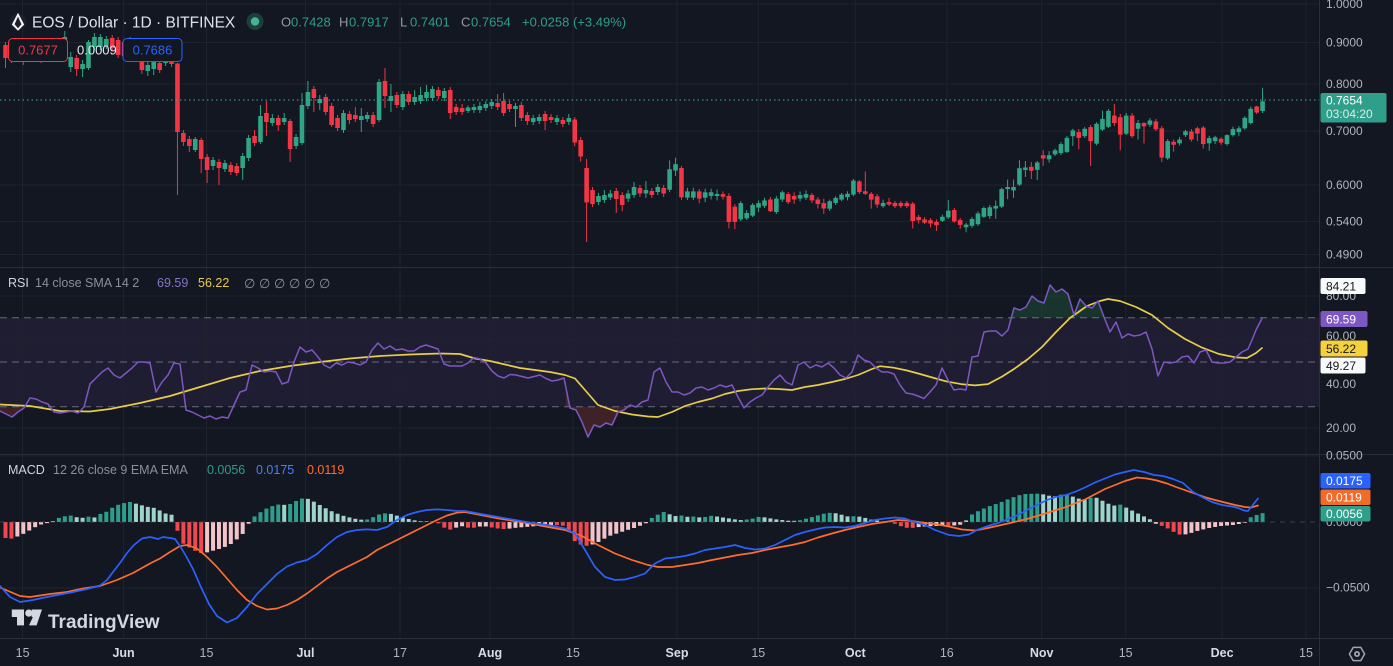  Describe the element at coordinates (343, 22) in the screenshot. I see `svg-text: H` at that location.